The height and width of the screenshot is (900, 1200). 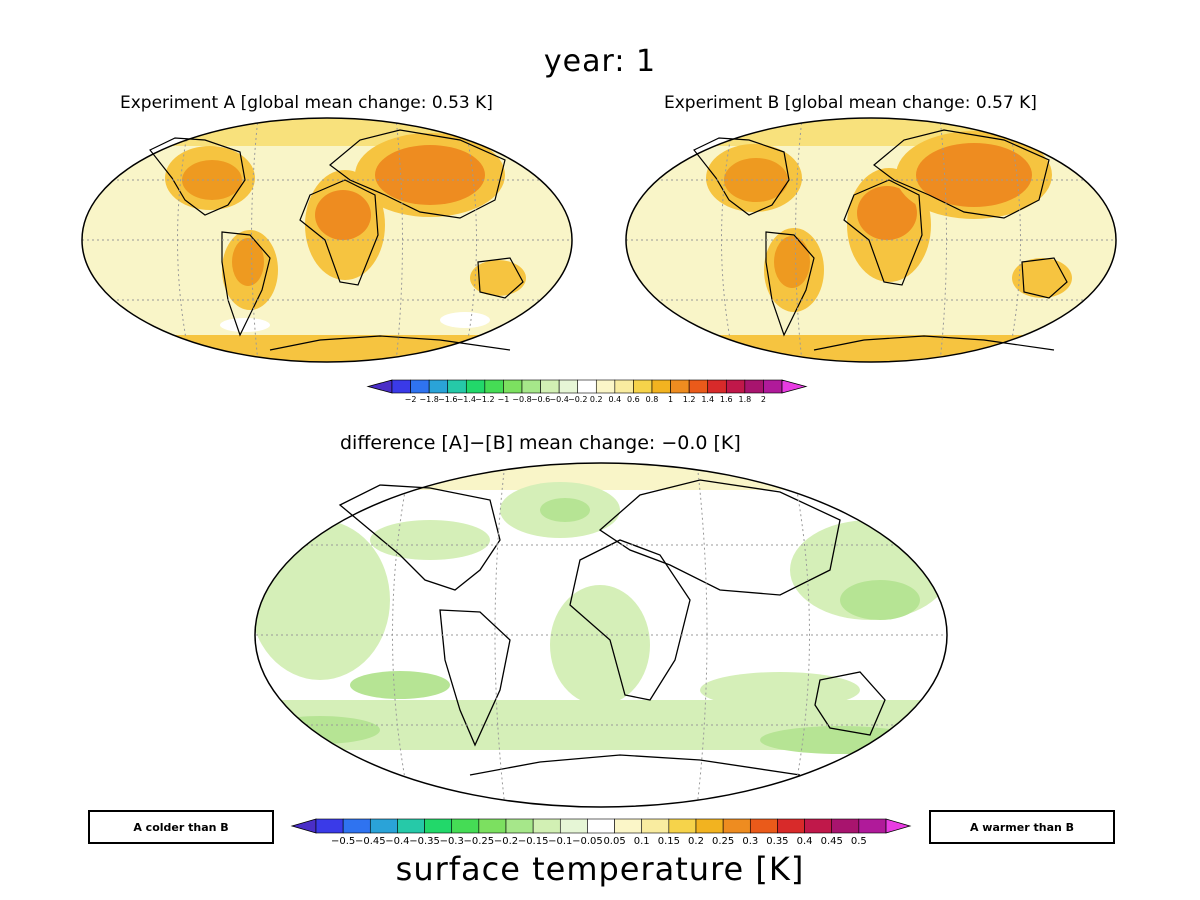 I want to click on colorbar-bottom-tick-label: 0.45, so click(x=832, y=841).